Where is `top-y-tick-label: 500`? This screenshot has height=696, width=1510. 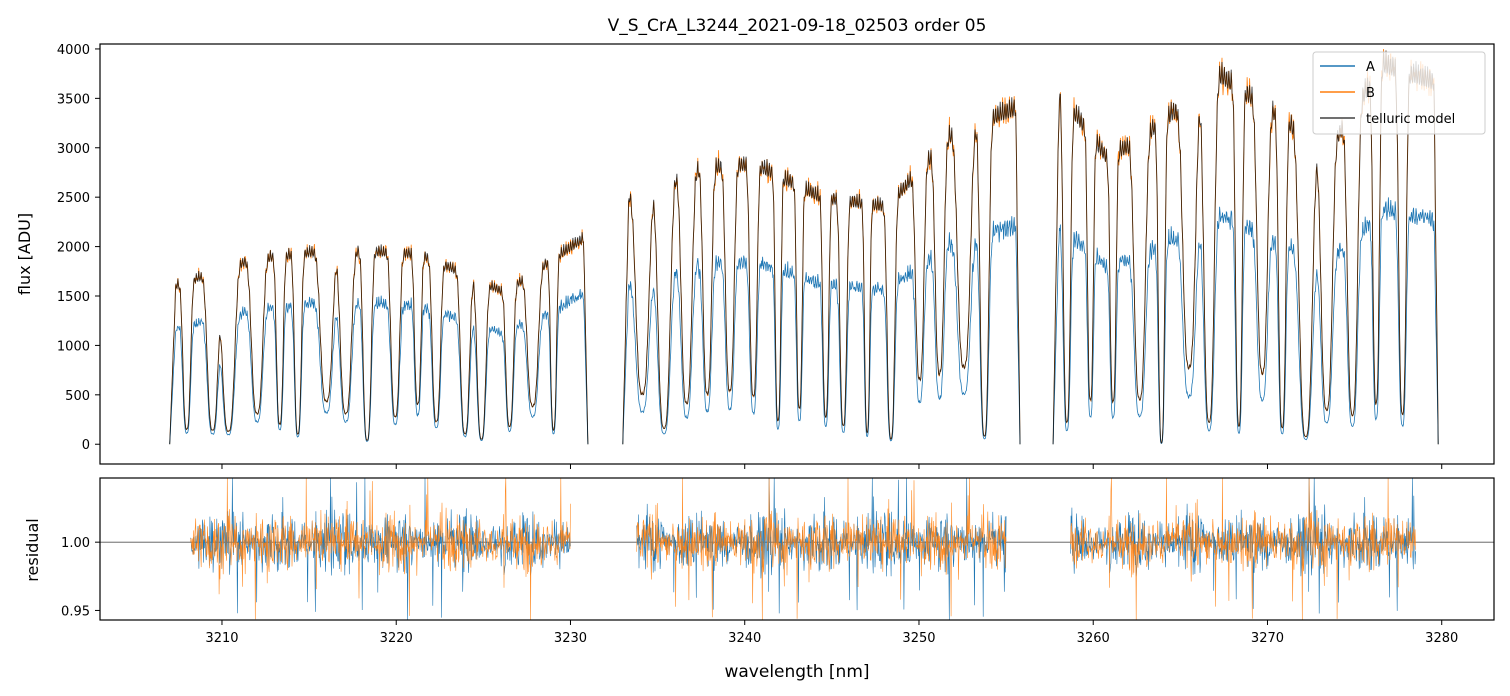
top-y-tick-label: 500 is located at coordinates (77, 396).